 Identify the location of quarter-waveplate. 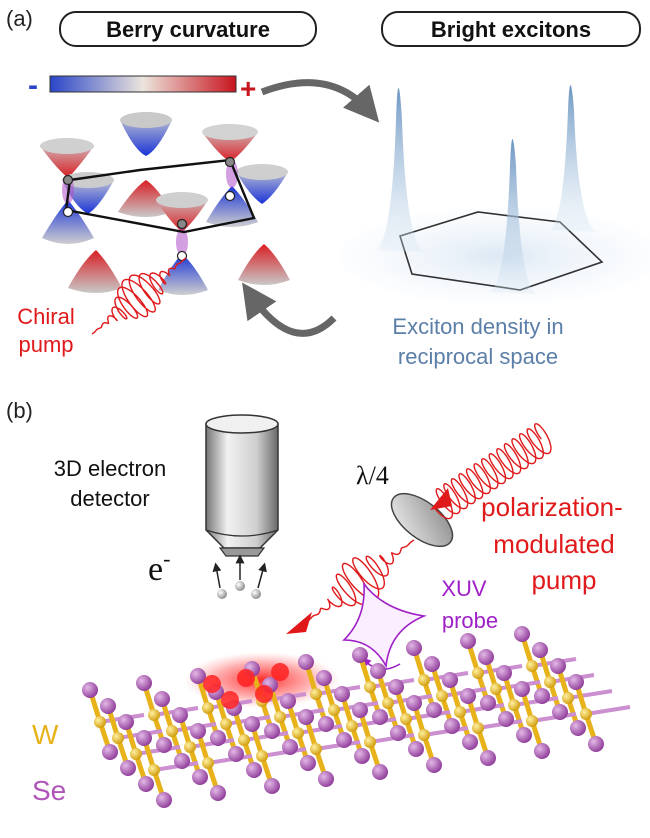
(422, 520).